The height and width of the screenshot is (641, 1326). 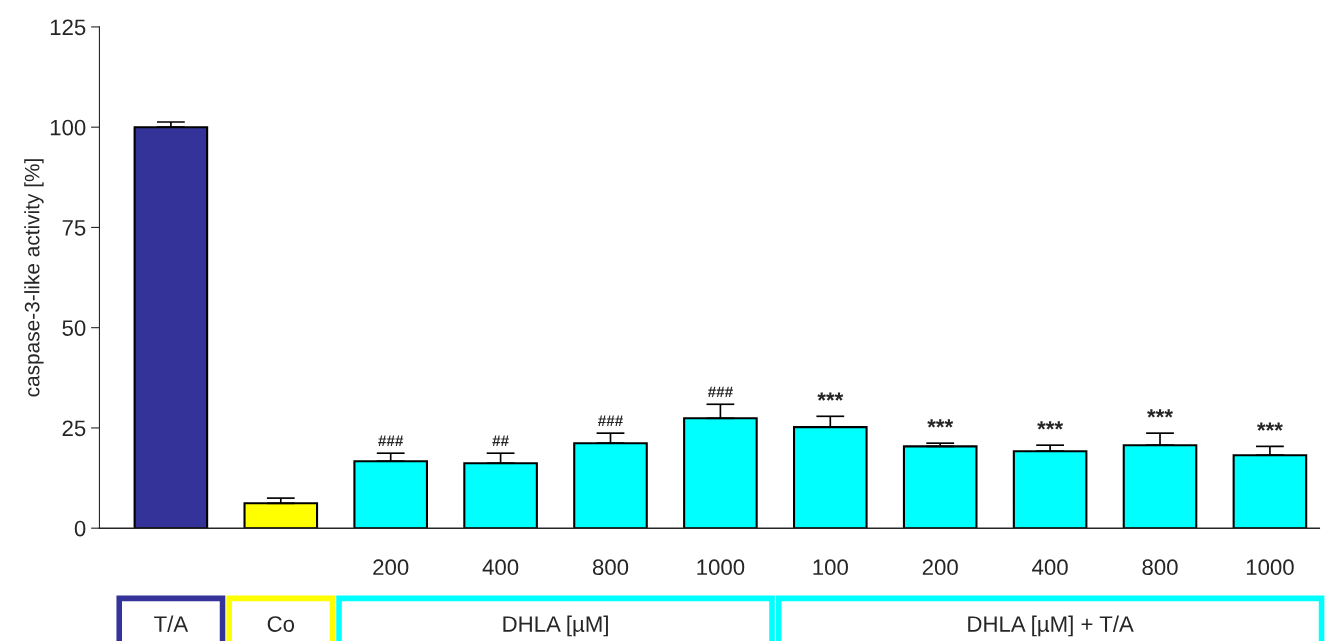 I want to click on y-tick-label: 50, so click(x=74, y=328).